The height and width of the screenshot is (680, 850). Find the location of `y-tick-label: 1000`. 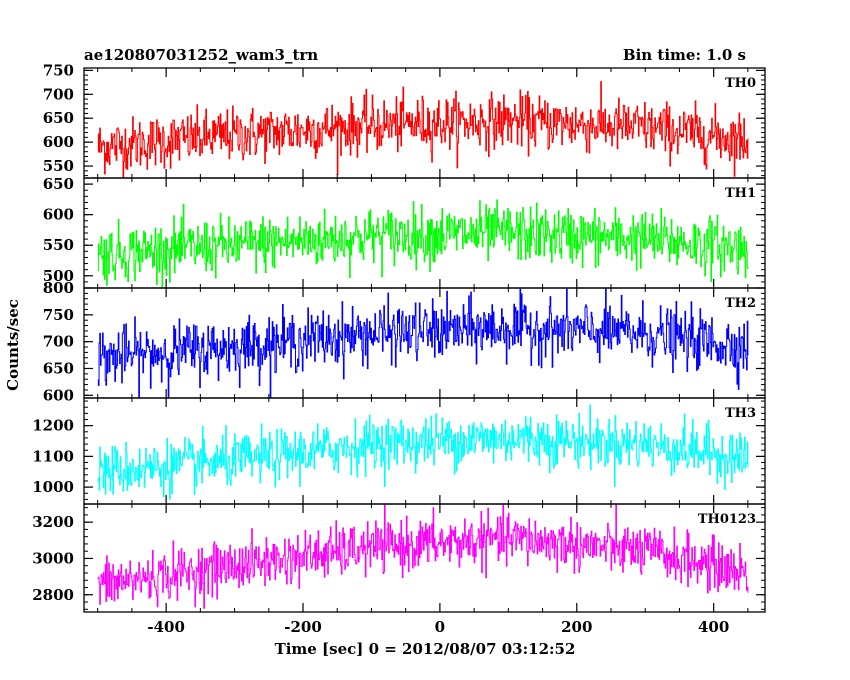

y-tick-label: 1000 is located at coordinates (53, 487).